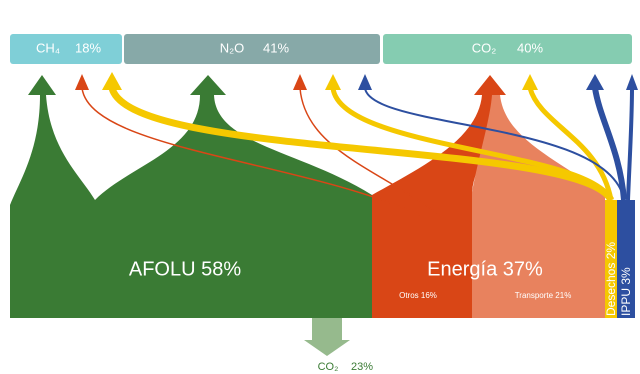 Image resolution: width=640 pixels, height=374 pixels. Describe the element at coordinates (418, 295) in the screenshot. I see `part-label: Otros 16%` at that location.